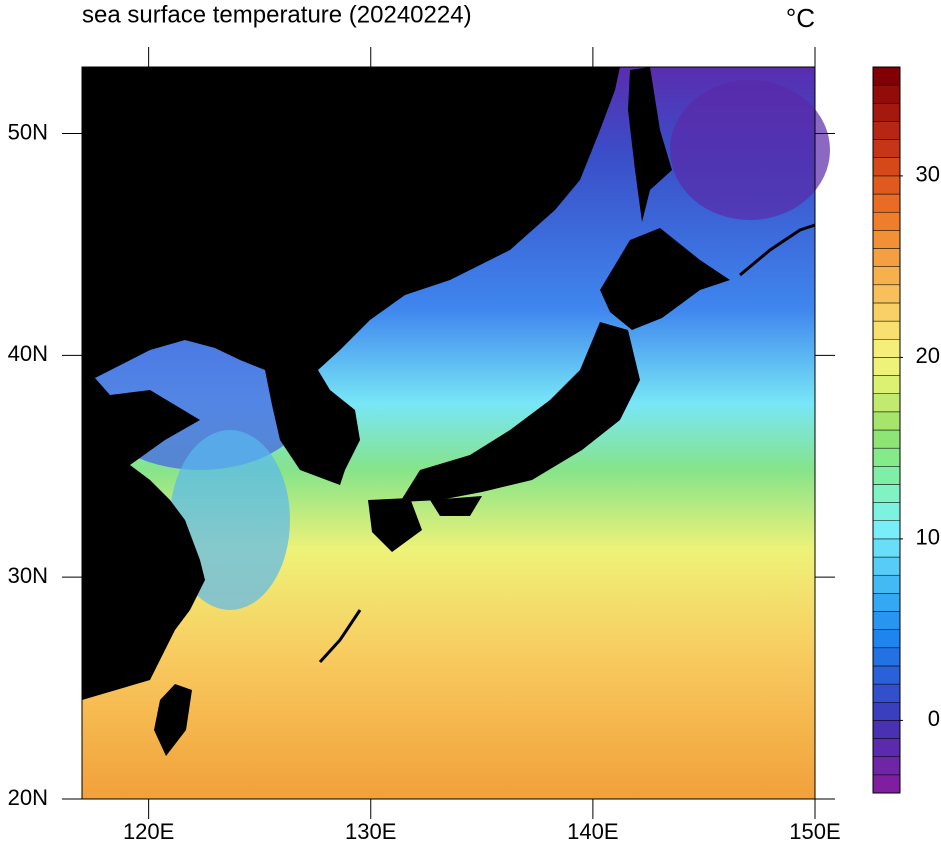  I want to click on colorbar-tick-label: 30, so click(928, 174).